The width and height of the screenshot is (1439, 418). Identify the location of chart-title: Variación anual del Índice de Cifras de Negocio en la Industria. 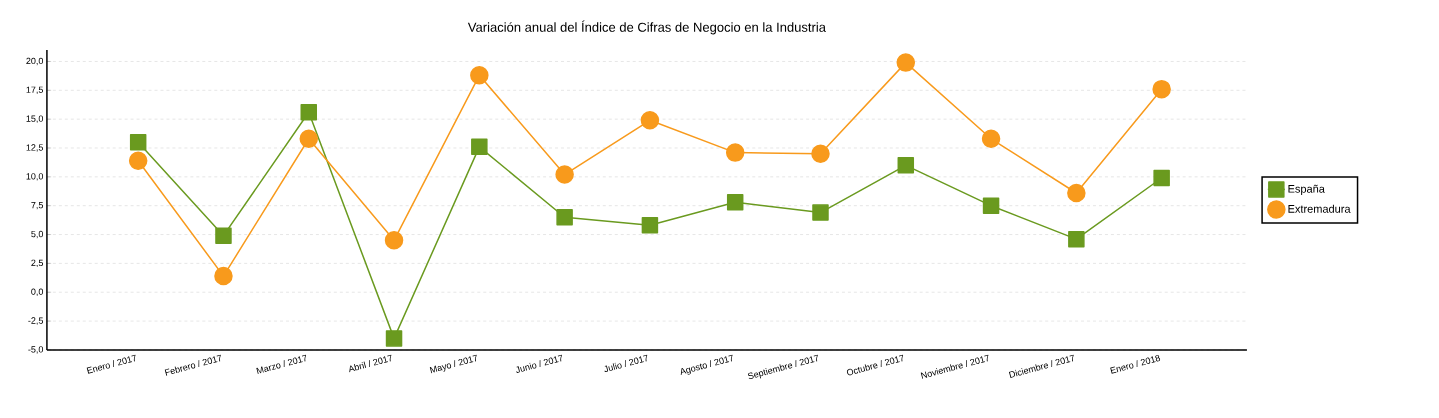
(646, 27).